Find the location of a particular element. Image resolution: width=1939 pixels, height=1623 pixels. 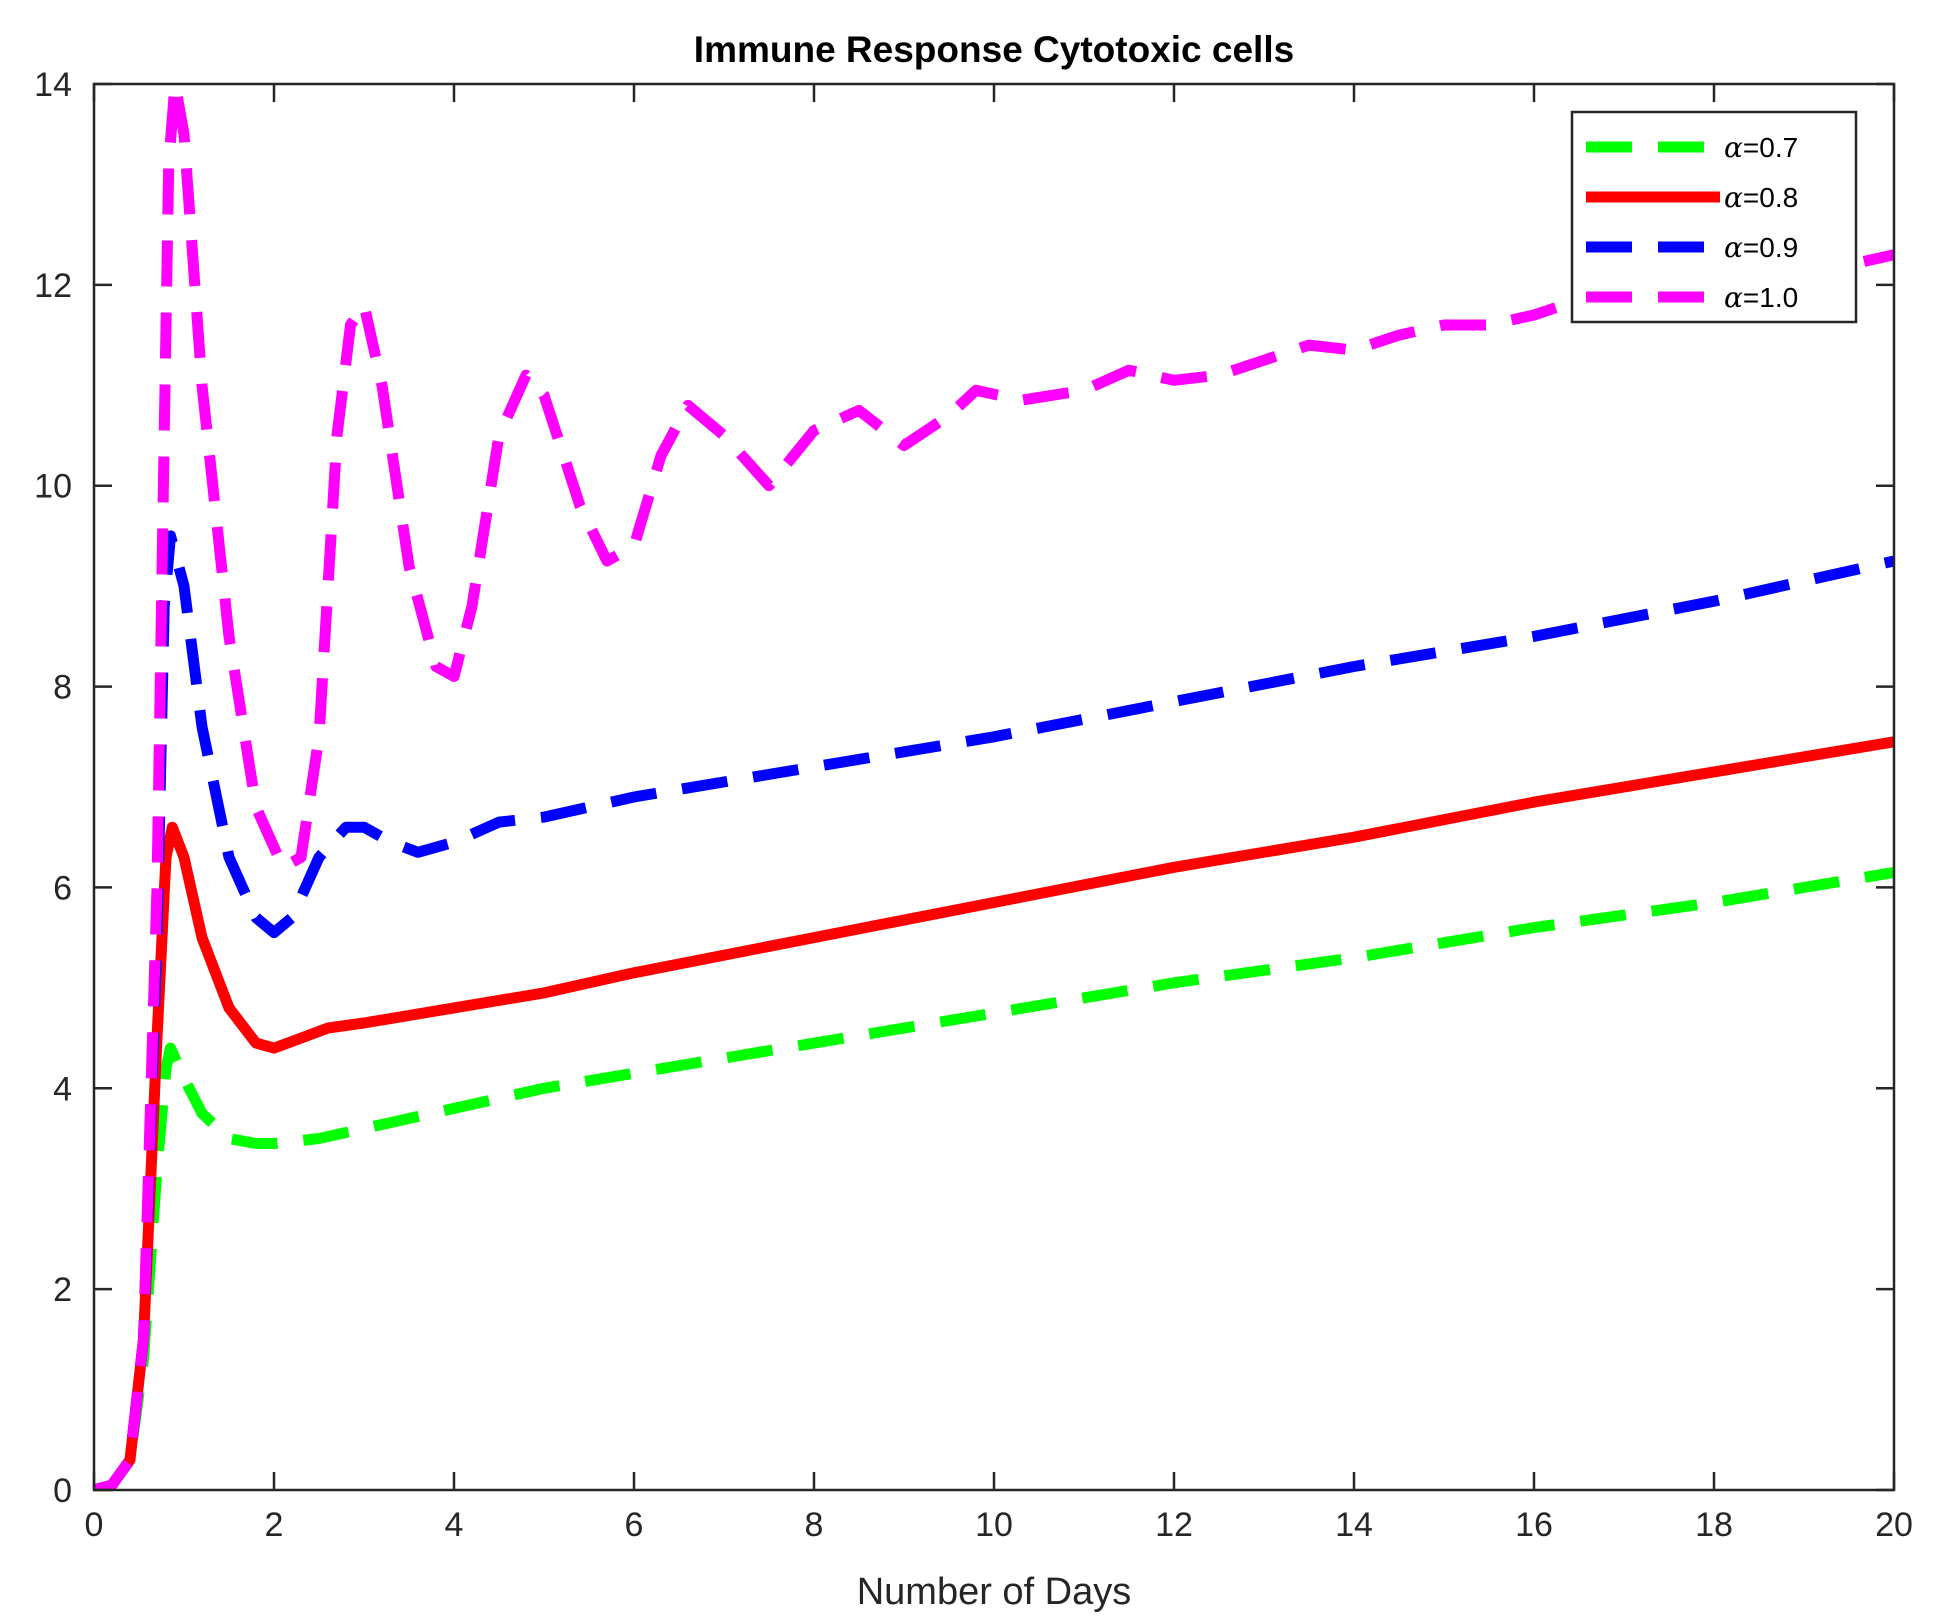

legend-label-1: α=0.8 is located at coordinates (1761, 197).